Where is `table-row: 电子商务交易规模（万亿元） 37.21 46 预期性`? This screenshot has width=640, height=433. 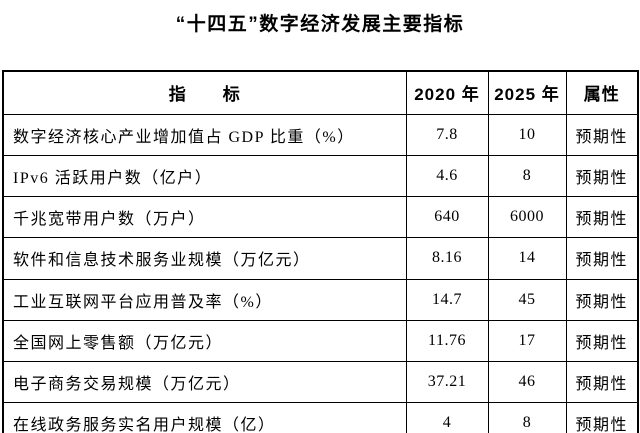 table-row: 电子商务交易规模（万亿元） 37.21 46 预期性 is located at coordinates (320, 382).